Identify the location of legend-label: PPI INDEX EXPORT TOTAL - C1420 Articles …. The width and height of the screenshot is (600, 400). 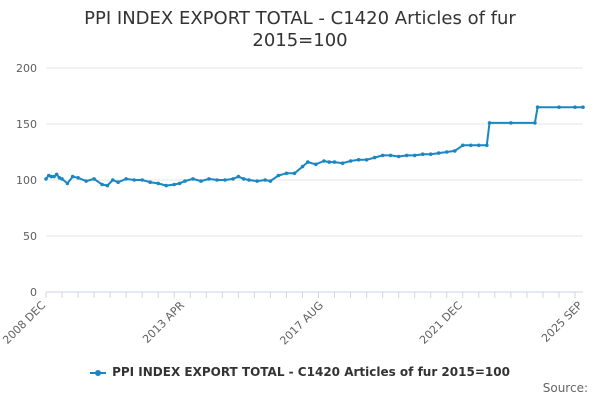
(311, 372).